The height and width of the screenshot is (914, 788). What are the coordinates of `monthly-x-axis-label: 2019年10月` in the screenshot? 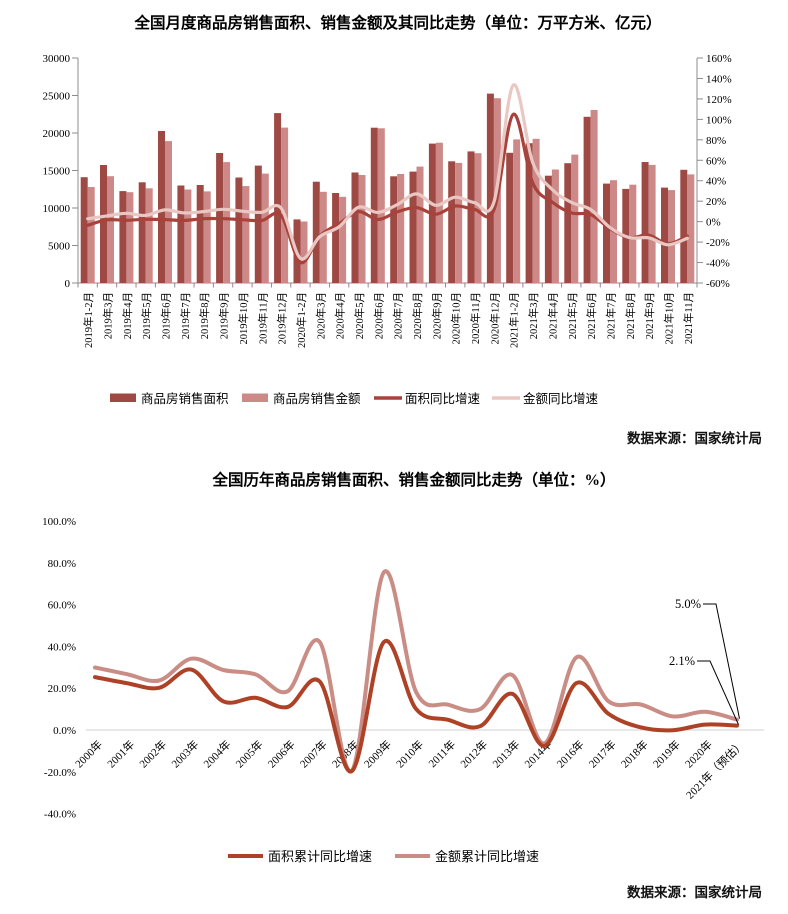 It's located at (243, 318).